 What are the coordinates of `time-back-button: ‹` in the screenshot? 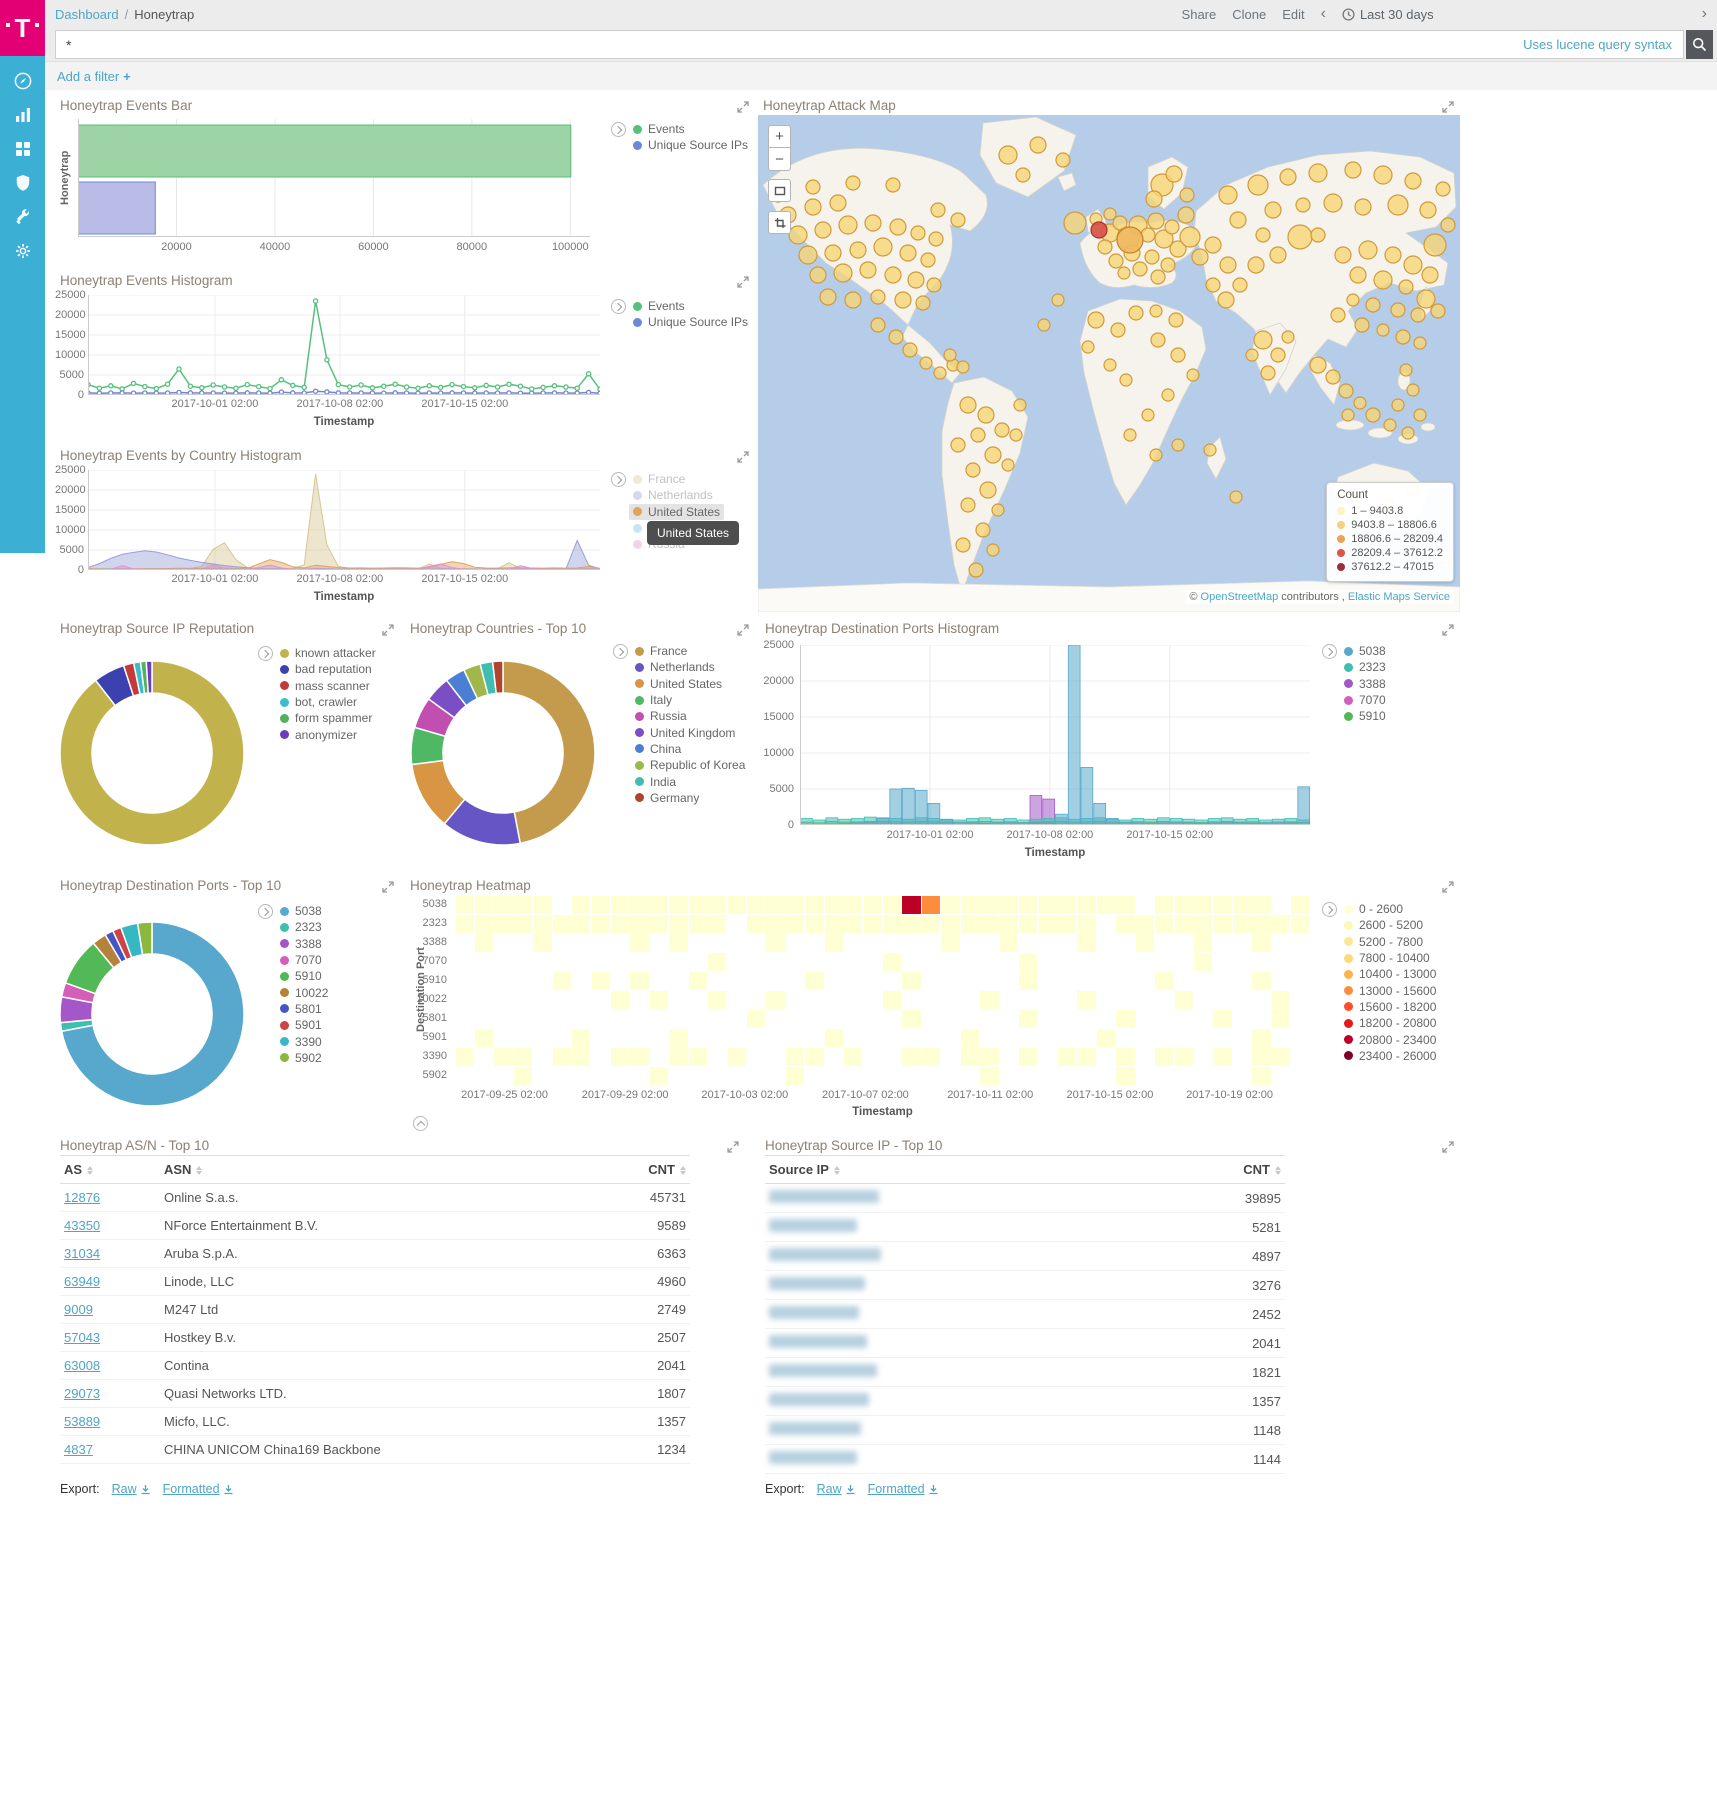 It's located at (1323, 13).